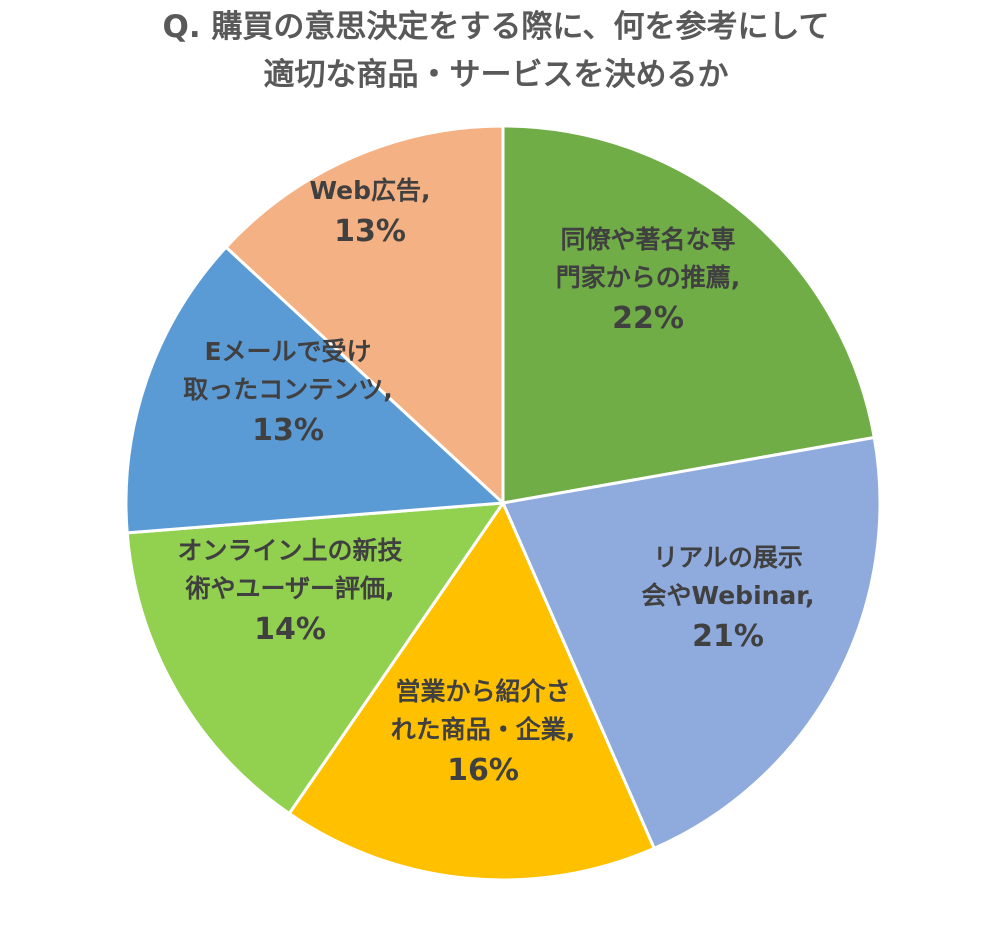 The width and height of the screenshot is (992, 928). I want to click on slice-value-4: 14%, so click(290, 629).